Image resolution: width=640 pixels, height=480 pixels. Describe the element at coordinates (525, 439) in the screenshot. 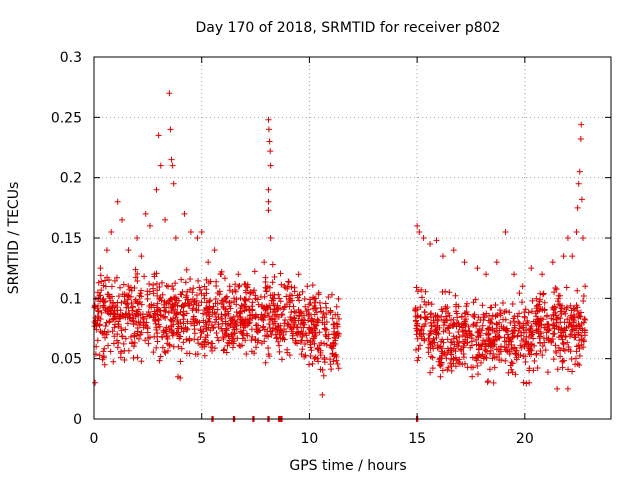

I see `x-tick-label: 20` at that location.